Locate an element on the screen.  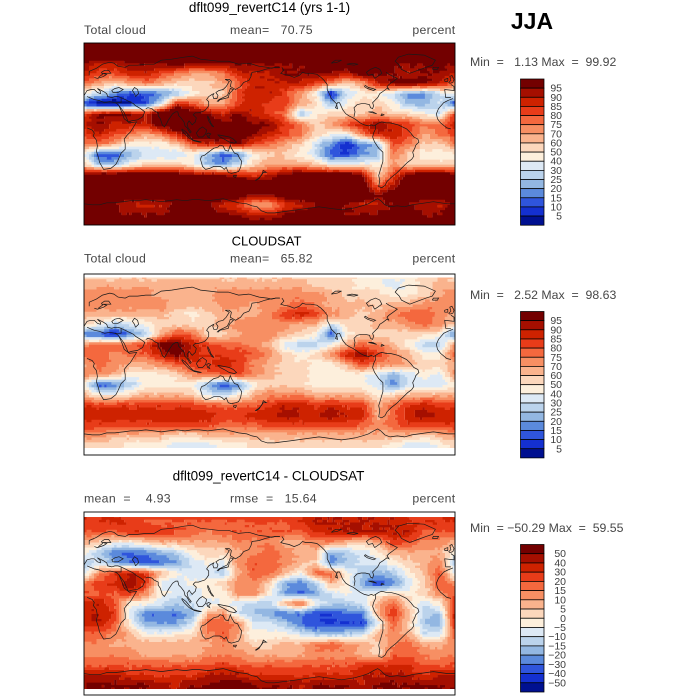
svg-text: −5 is located at coordinates (560, 628).